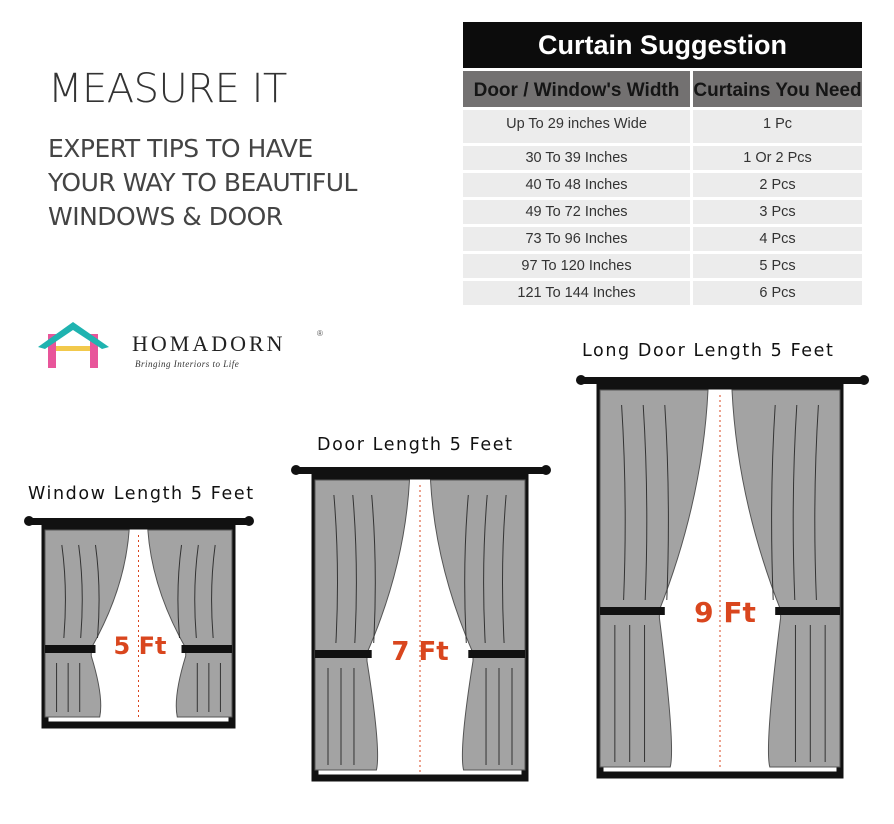  I want to click on door-label: Door Length 5 Feet, so click(415, 445).